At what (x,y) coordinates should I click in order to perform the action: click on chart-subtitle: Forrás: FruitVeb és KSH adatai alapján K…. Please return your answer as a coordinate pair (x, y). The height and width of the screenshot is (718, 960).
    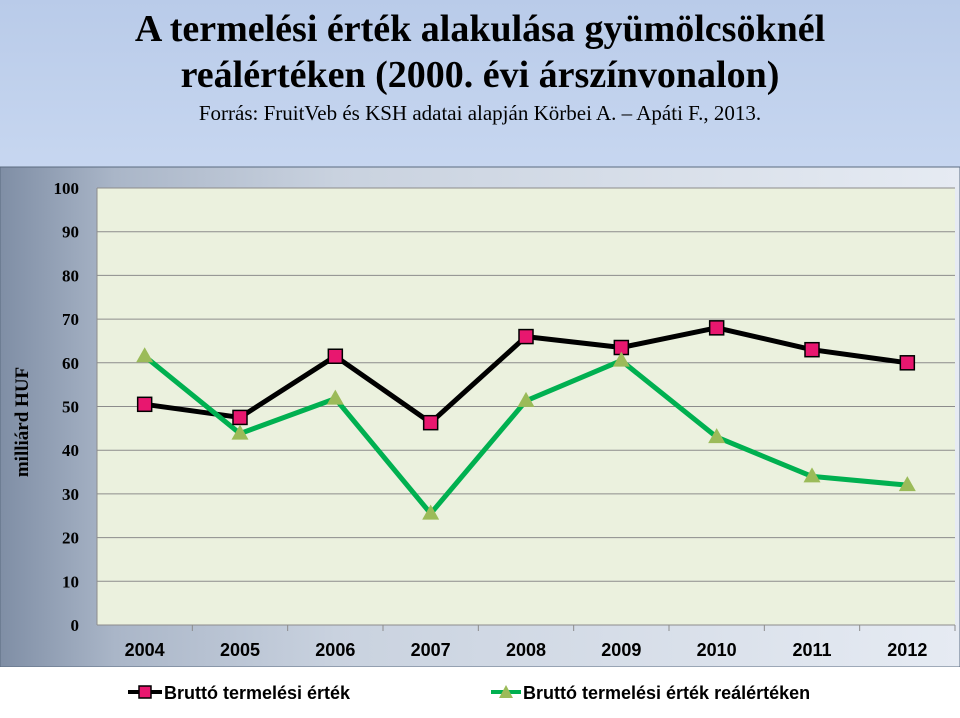
    Looking at the image, I should click on (480, 113).